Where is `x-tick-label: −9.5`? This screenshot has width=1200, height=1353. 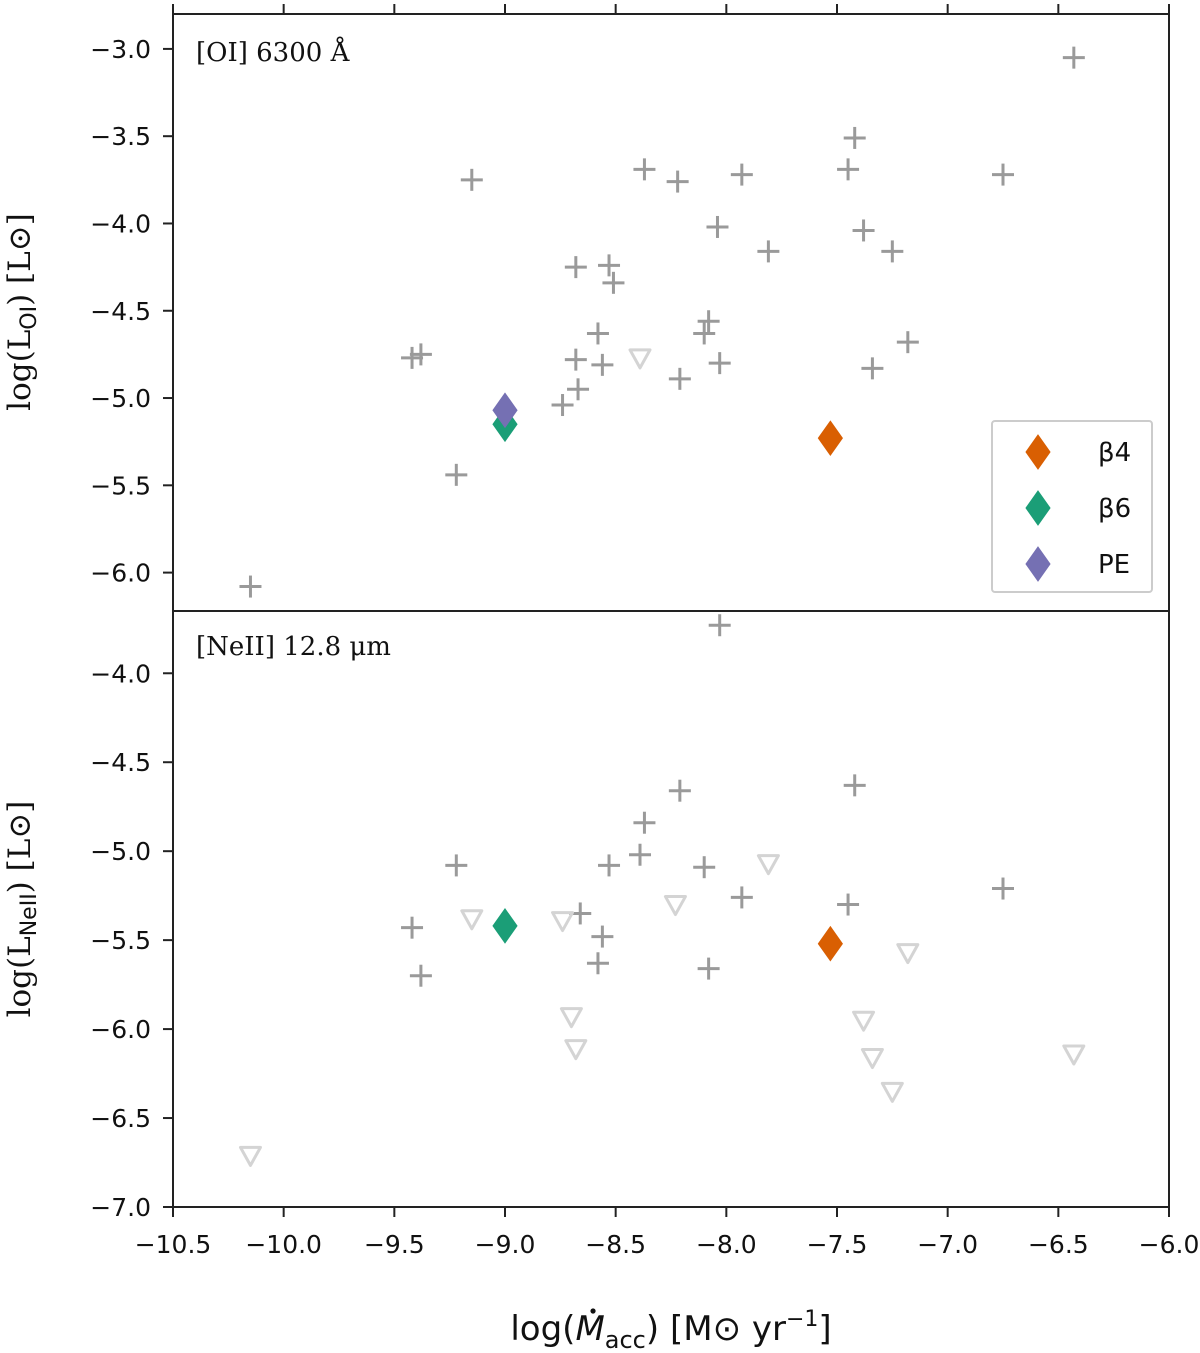 x-tick-label: −9.5 is located at coordinates (394, 1244).